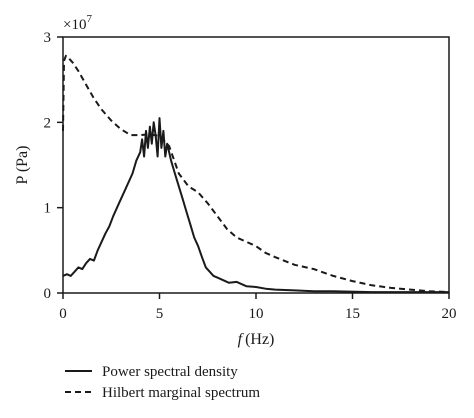 The height and width of the screenshot is (418, 474). I want to click on x-tick-label: 15, so click(352, 314).